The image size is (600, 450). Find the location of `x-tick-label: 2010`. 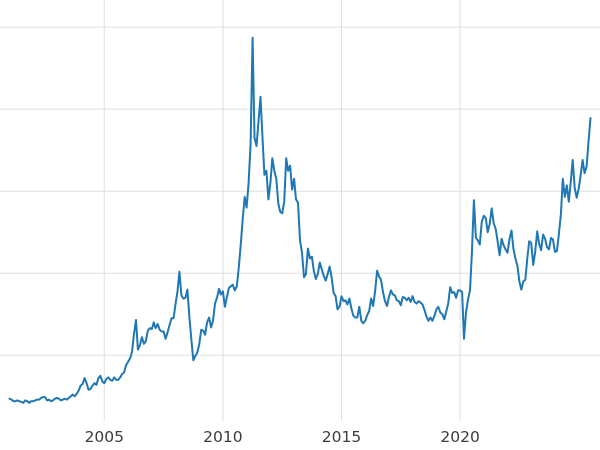

x-tick-label: 2010 is located at coordinates (222, 437).